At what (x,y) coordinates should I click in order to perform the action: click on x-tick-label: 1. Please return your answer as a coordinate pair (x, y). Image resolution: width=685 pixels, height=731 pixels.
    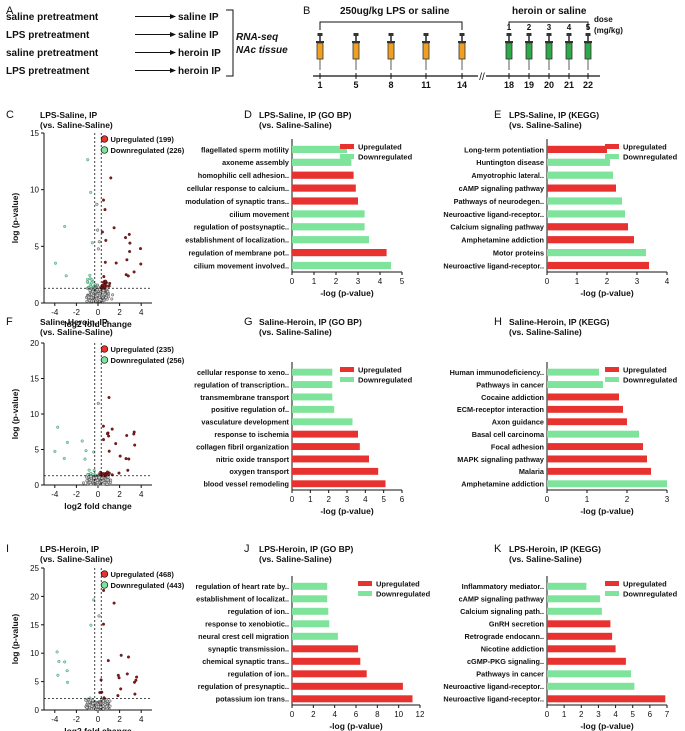
    Looking at the image, I should click on (310, 499).